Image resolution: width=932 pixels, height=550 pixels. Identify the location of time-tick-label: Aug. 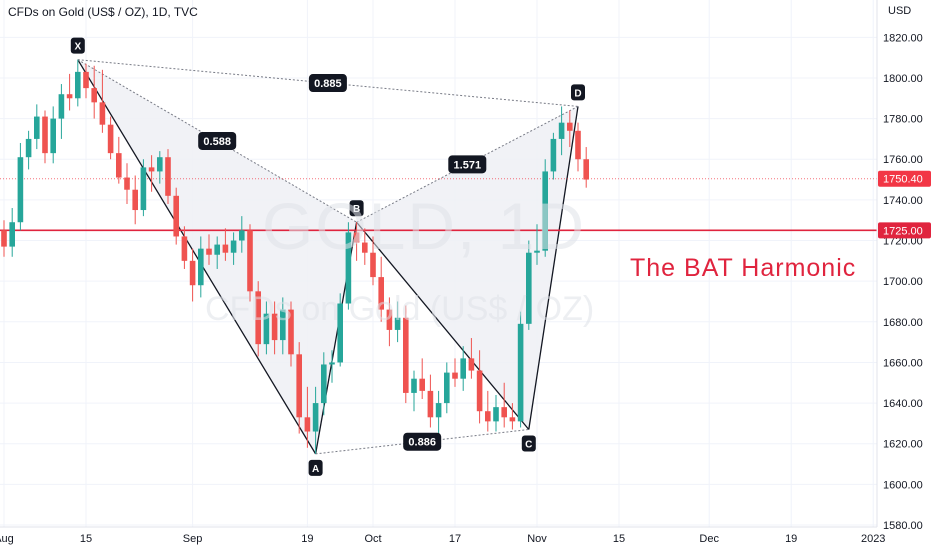
(7, 539).